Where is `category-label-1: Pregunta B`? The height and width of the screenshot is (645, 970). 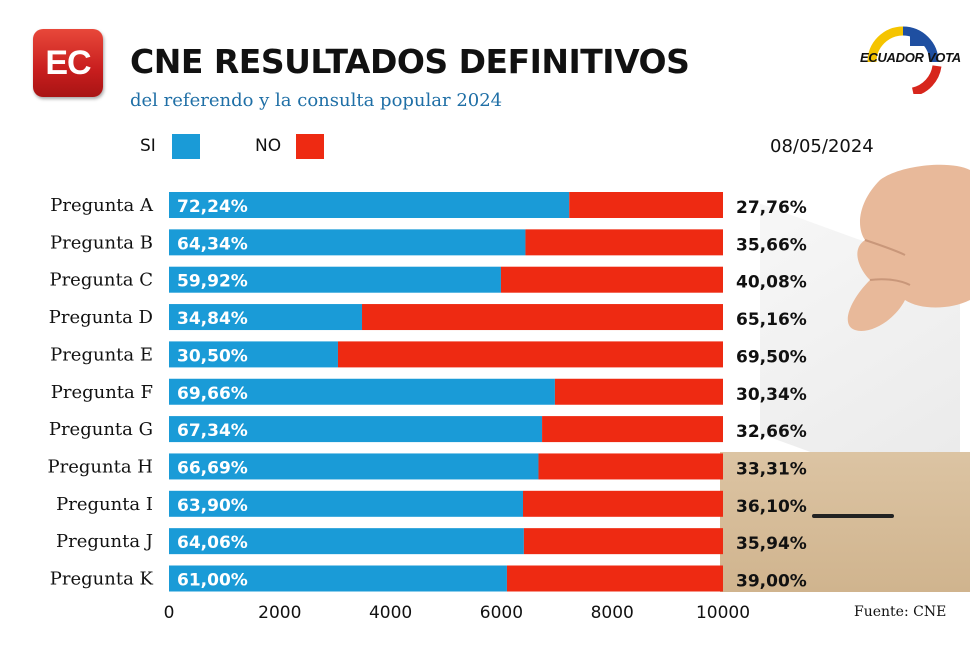
category-label-1: Pregunta B is located at coordinates (101, 242).